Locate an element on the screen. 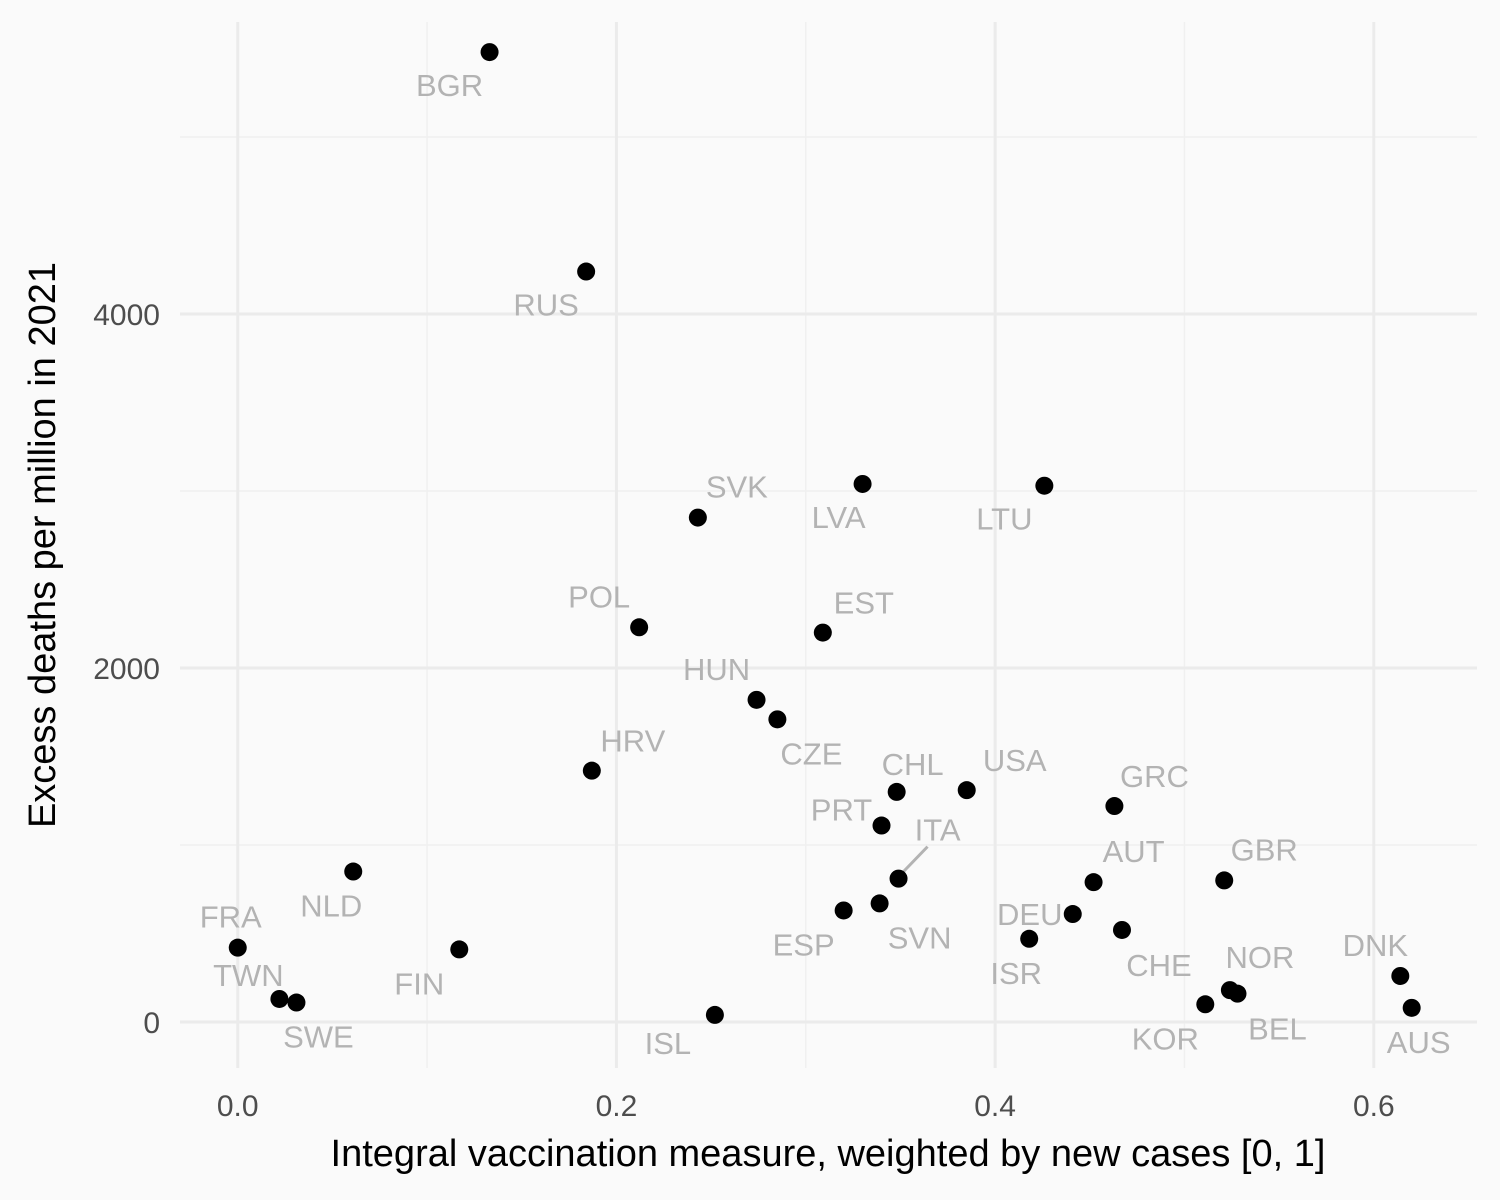 The image size is (1500, 1200). point-label-aus: AUS is located at coordinates (1419, 1042).